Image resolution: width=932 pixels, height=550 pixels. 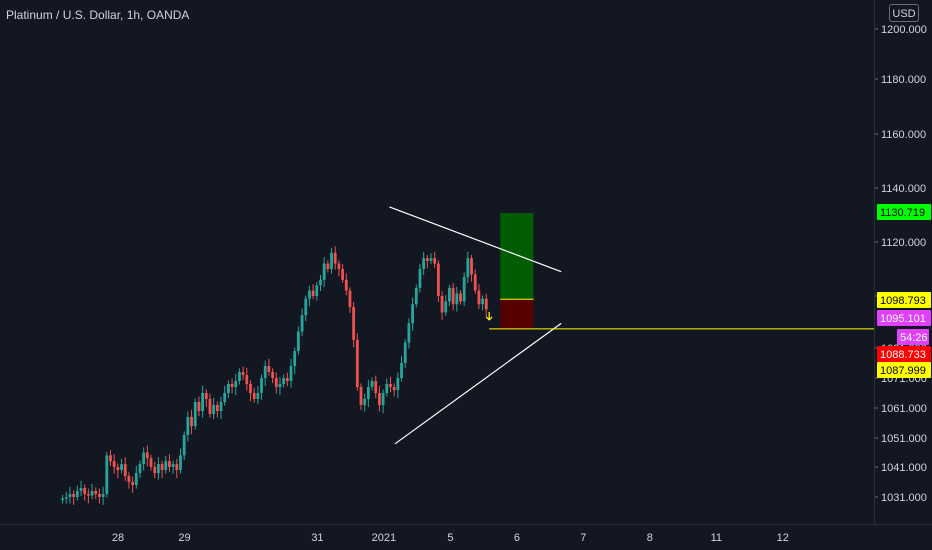 What do you see at coordinates (903, 80) in the screenshot?
I see `price-tick-label: 1180.000` at bounding box center [903, 80].